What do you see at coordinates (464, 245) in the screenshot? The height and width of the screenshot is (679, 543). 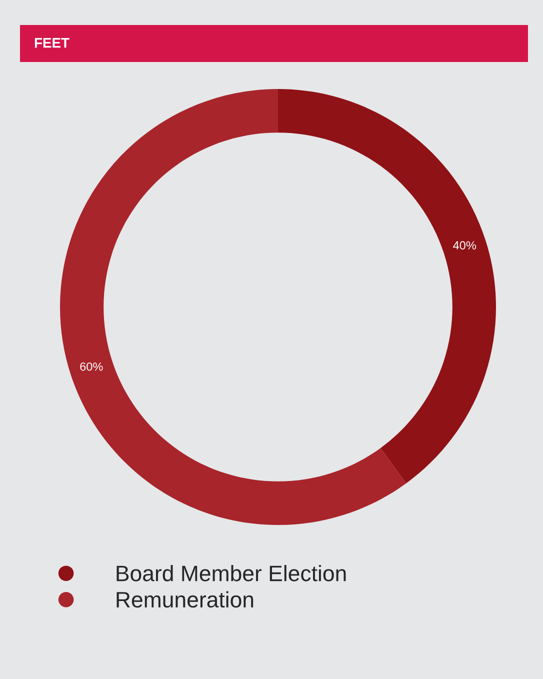 I see `data-label: 40%` at bounding box center [464, 245].